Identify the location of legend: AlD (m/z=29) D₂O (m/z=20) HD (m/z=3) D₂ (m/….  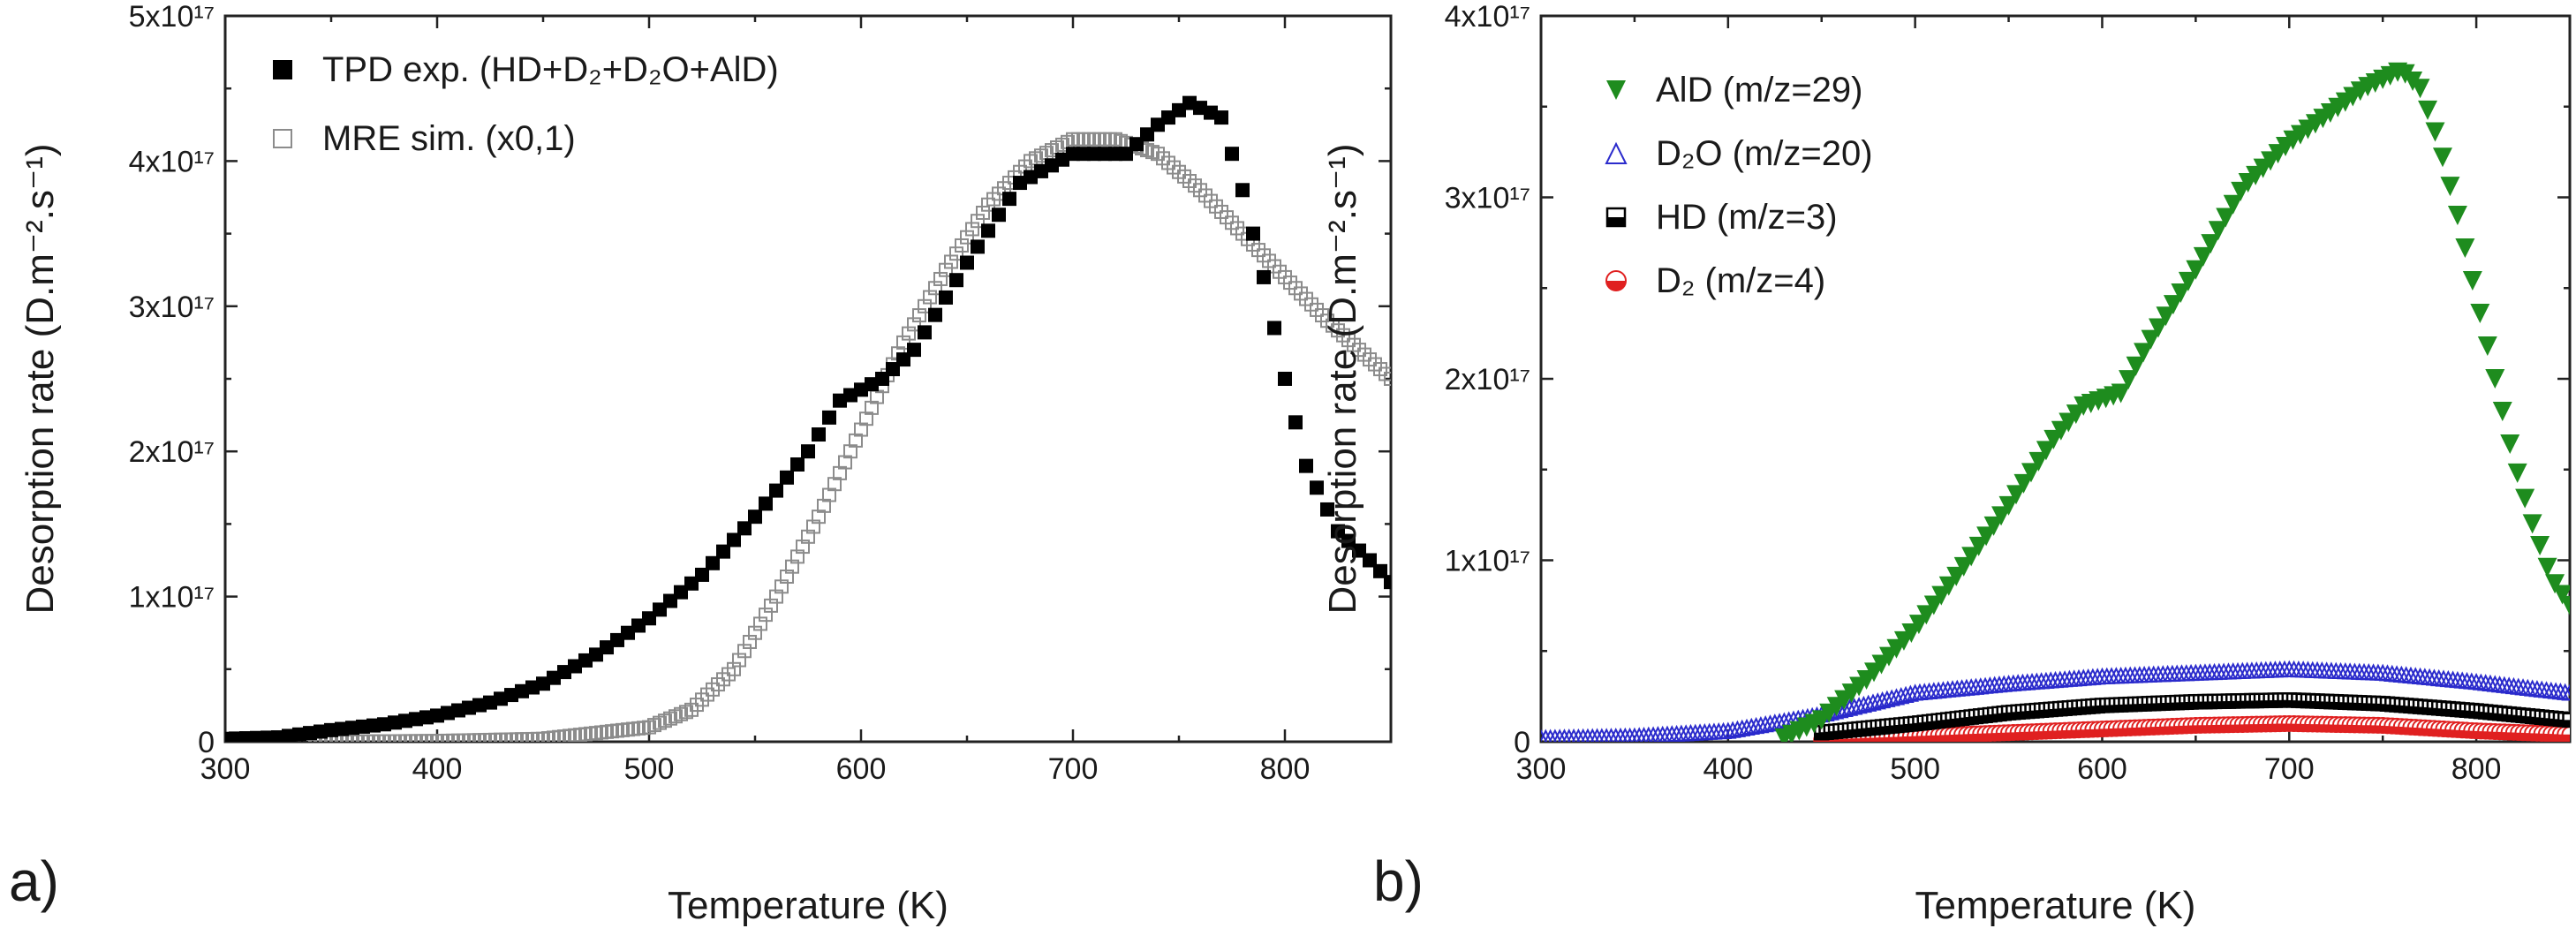
(1739, 185).